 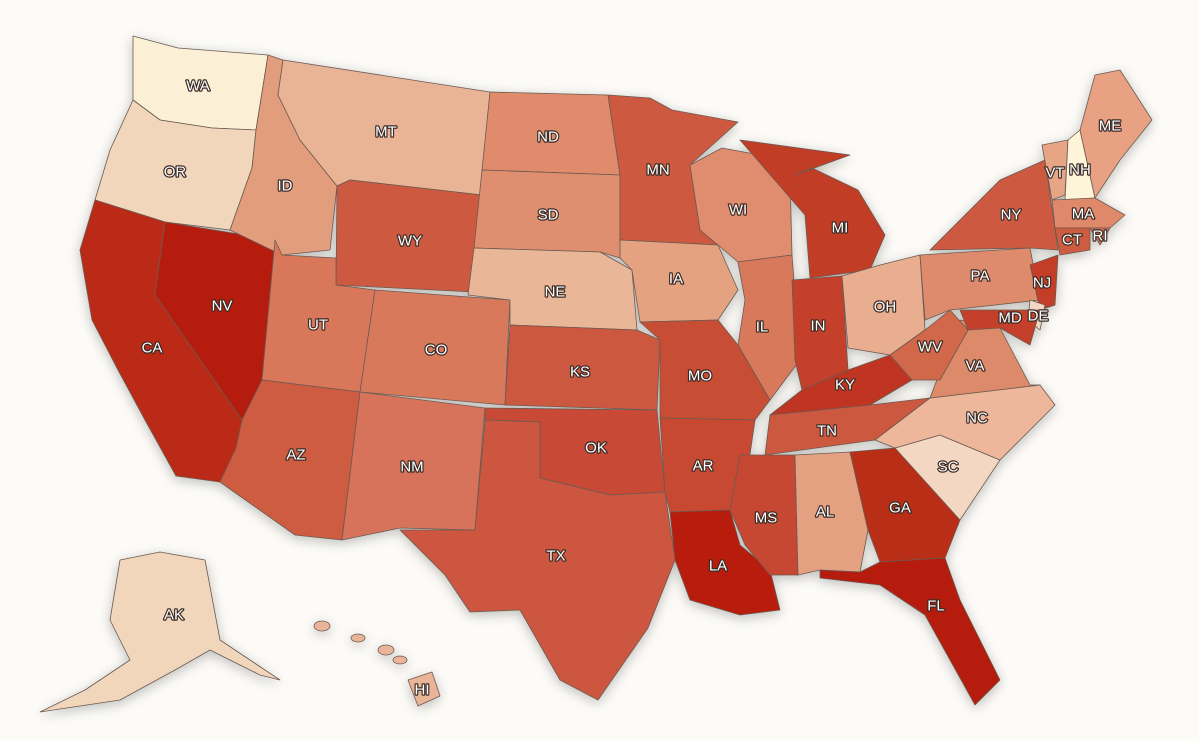 What do you see at coordinates (1116, 134) in the screenshot?
I see `state-me` at bounding box center [1116, 134].